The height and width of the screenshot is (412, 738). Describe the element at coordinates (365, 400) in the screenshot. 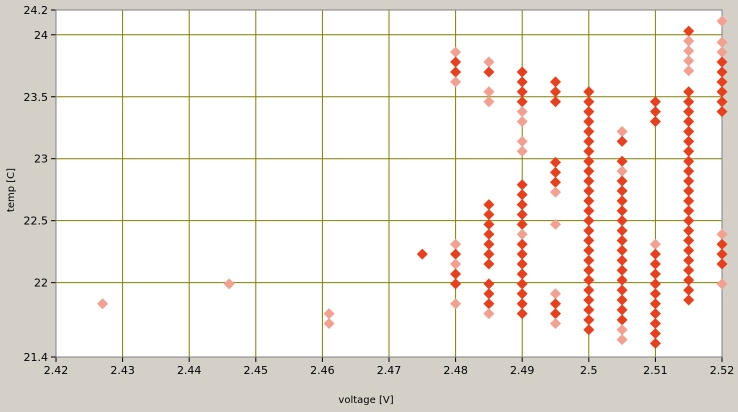

I see `x-axis-title: voltage [V]` at that location.